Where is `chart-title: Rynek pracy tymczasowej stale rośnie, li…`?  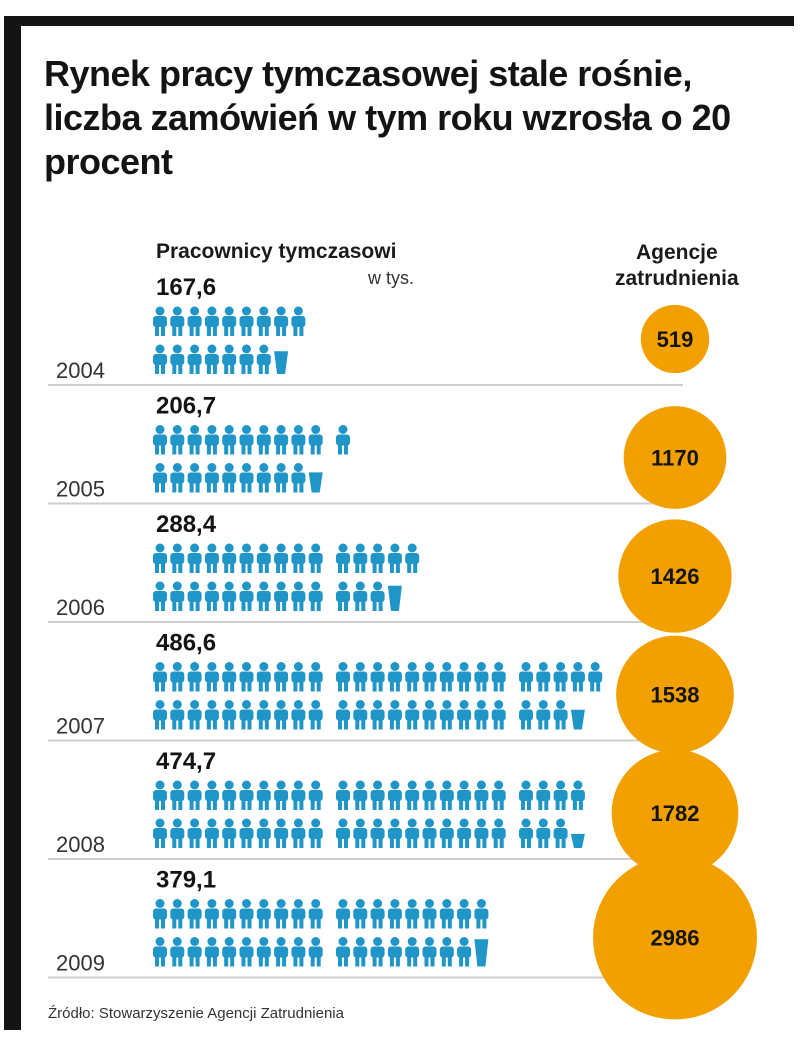 chart-title: Rynek pracy tymczasowej stale rośnie, li… is located at coordinates (387, 117).